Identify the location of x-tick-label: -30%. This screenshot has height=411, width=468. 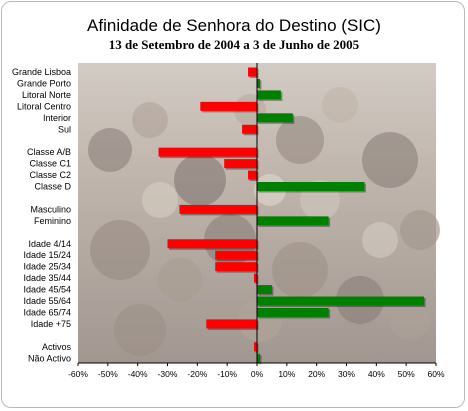
(168, 374).